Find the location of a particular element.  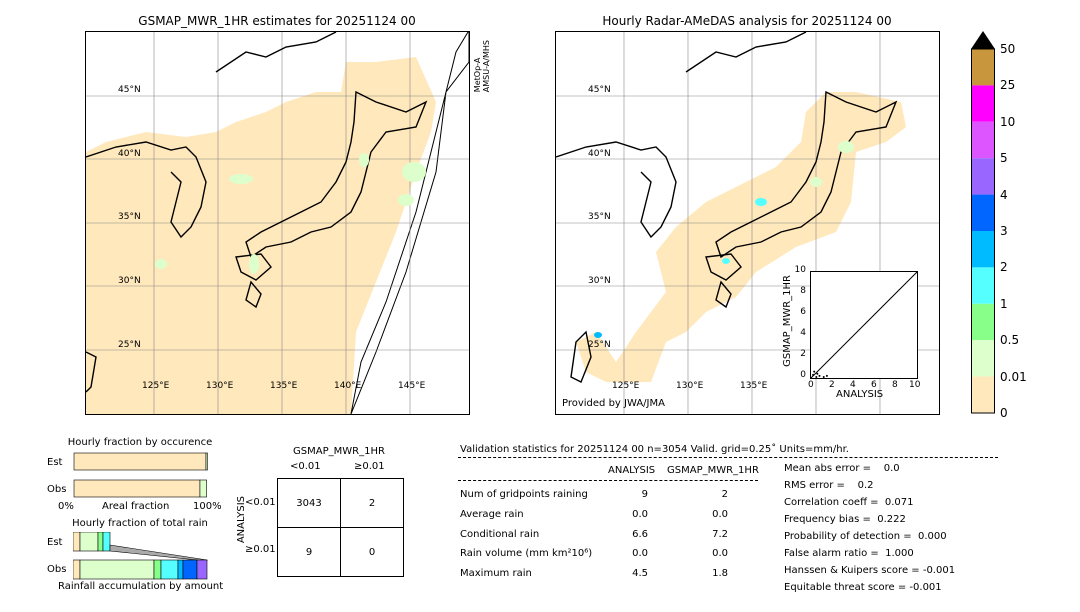

scatter-xtick-6: 6 is located at coordinates (874, 385).